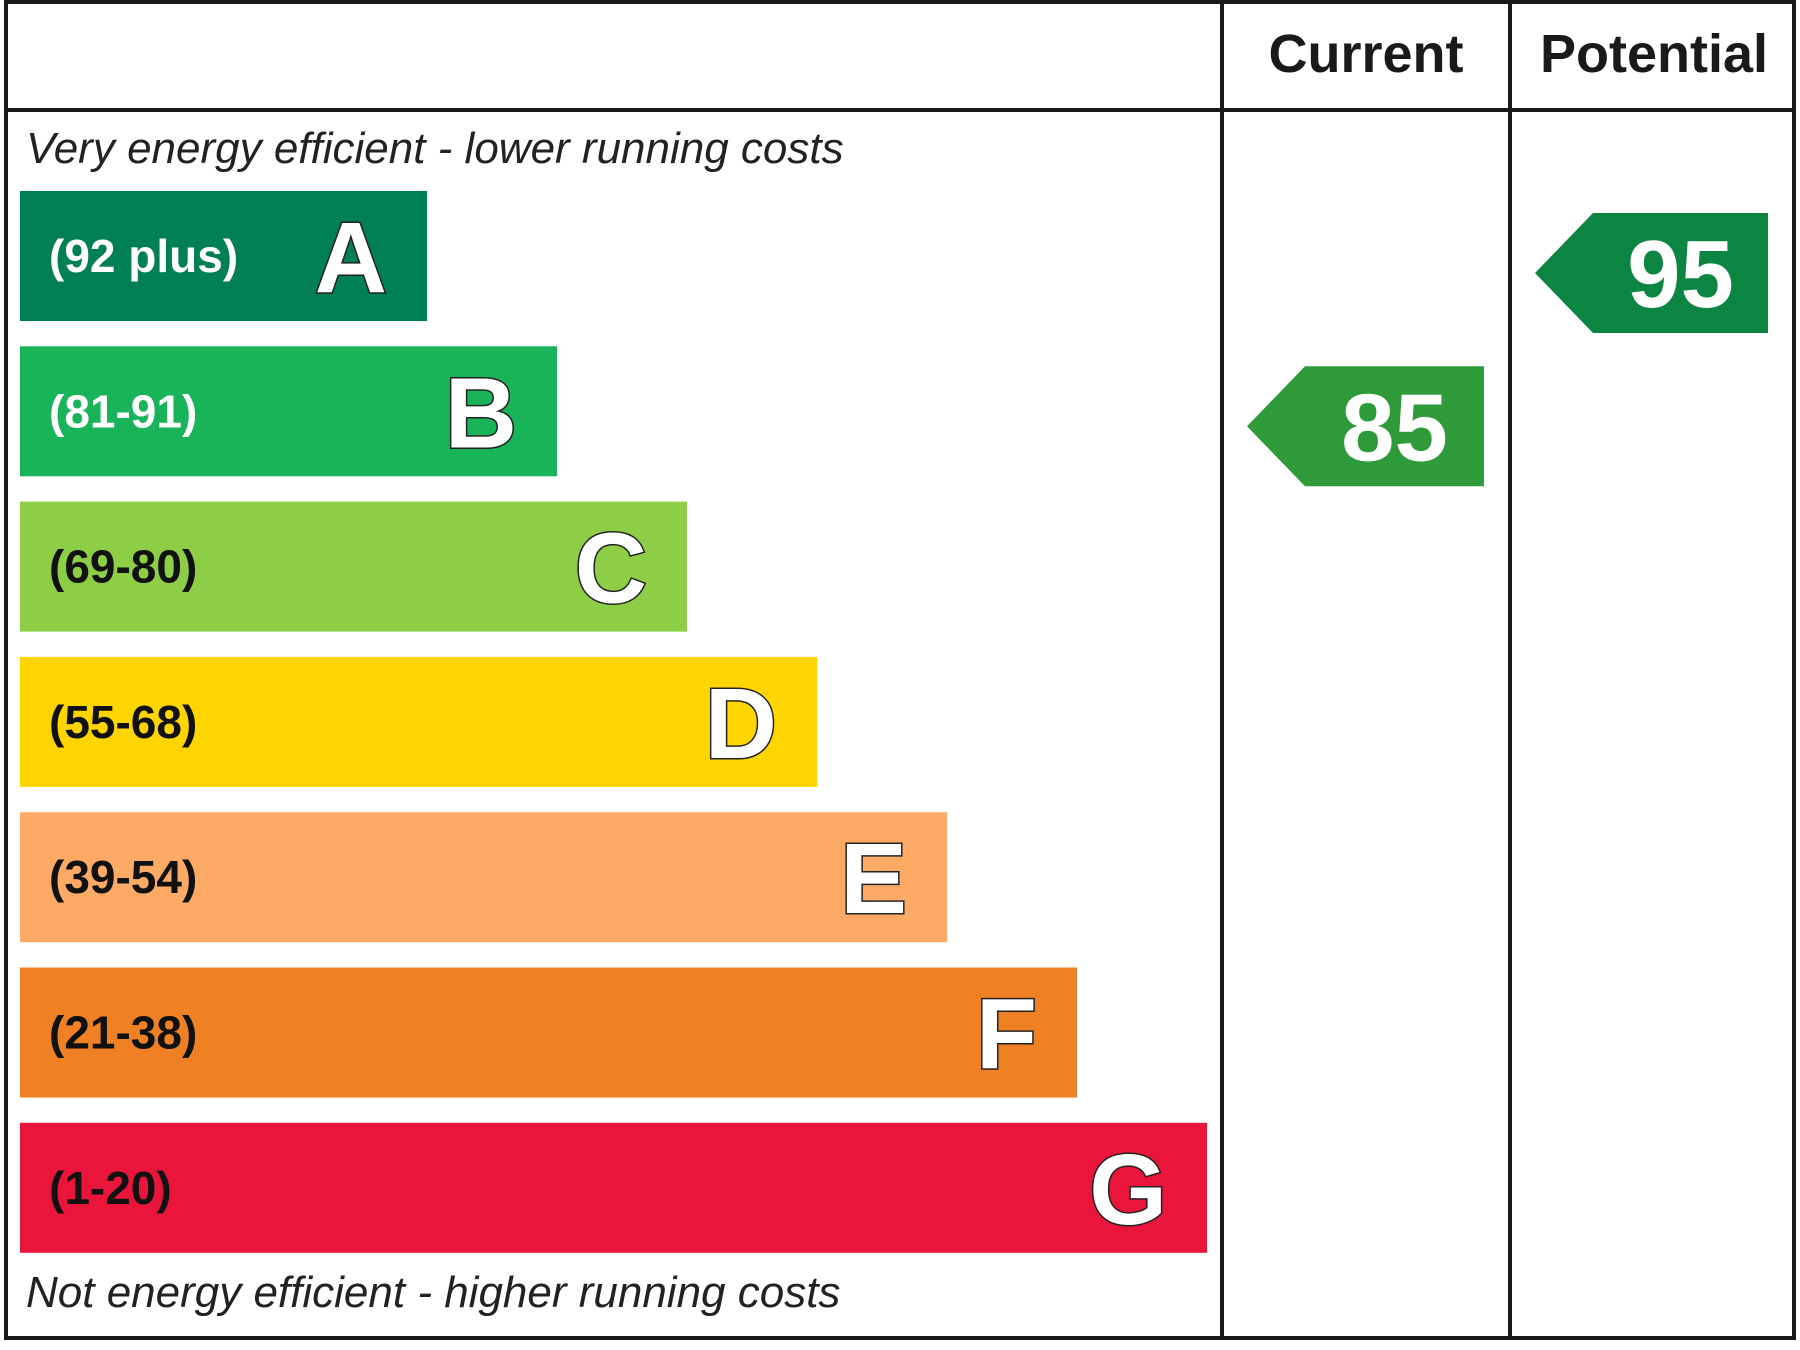 The height and width of the screenshot is (1350, 1800). What do you see at coordinates (123, 1033) in the screenshot?
I see `band-f-range-label: (21-38)` at bounding box center [123, 1033].